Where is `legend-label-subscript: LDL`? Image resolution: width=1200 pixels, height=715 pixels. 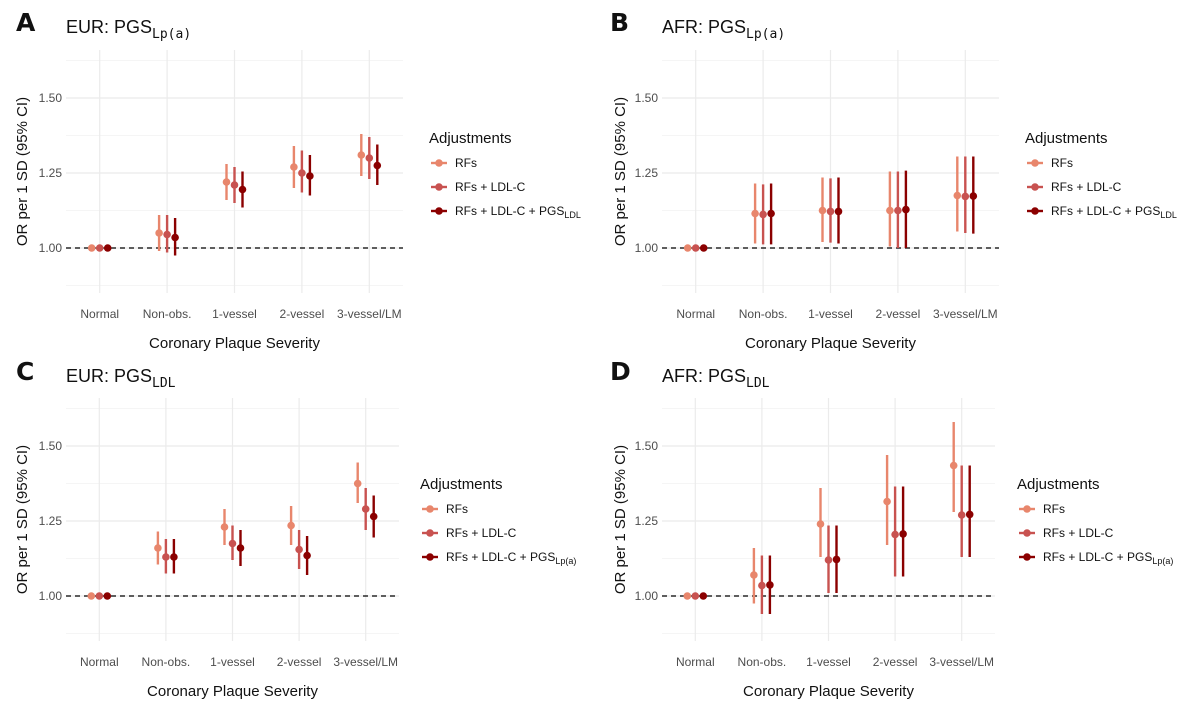
legend-label-subscript: LDL is located at coordinates (1168, 215).